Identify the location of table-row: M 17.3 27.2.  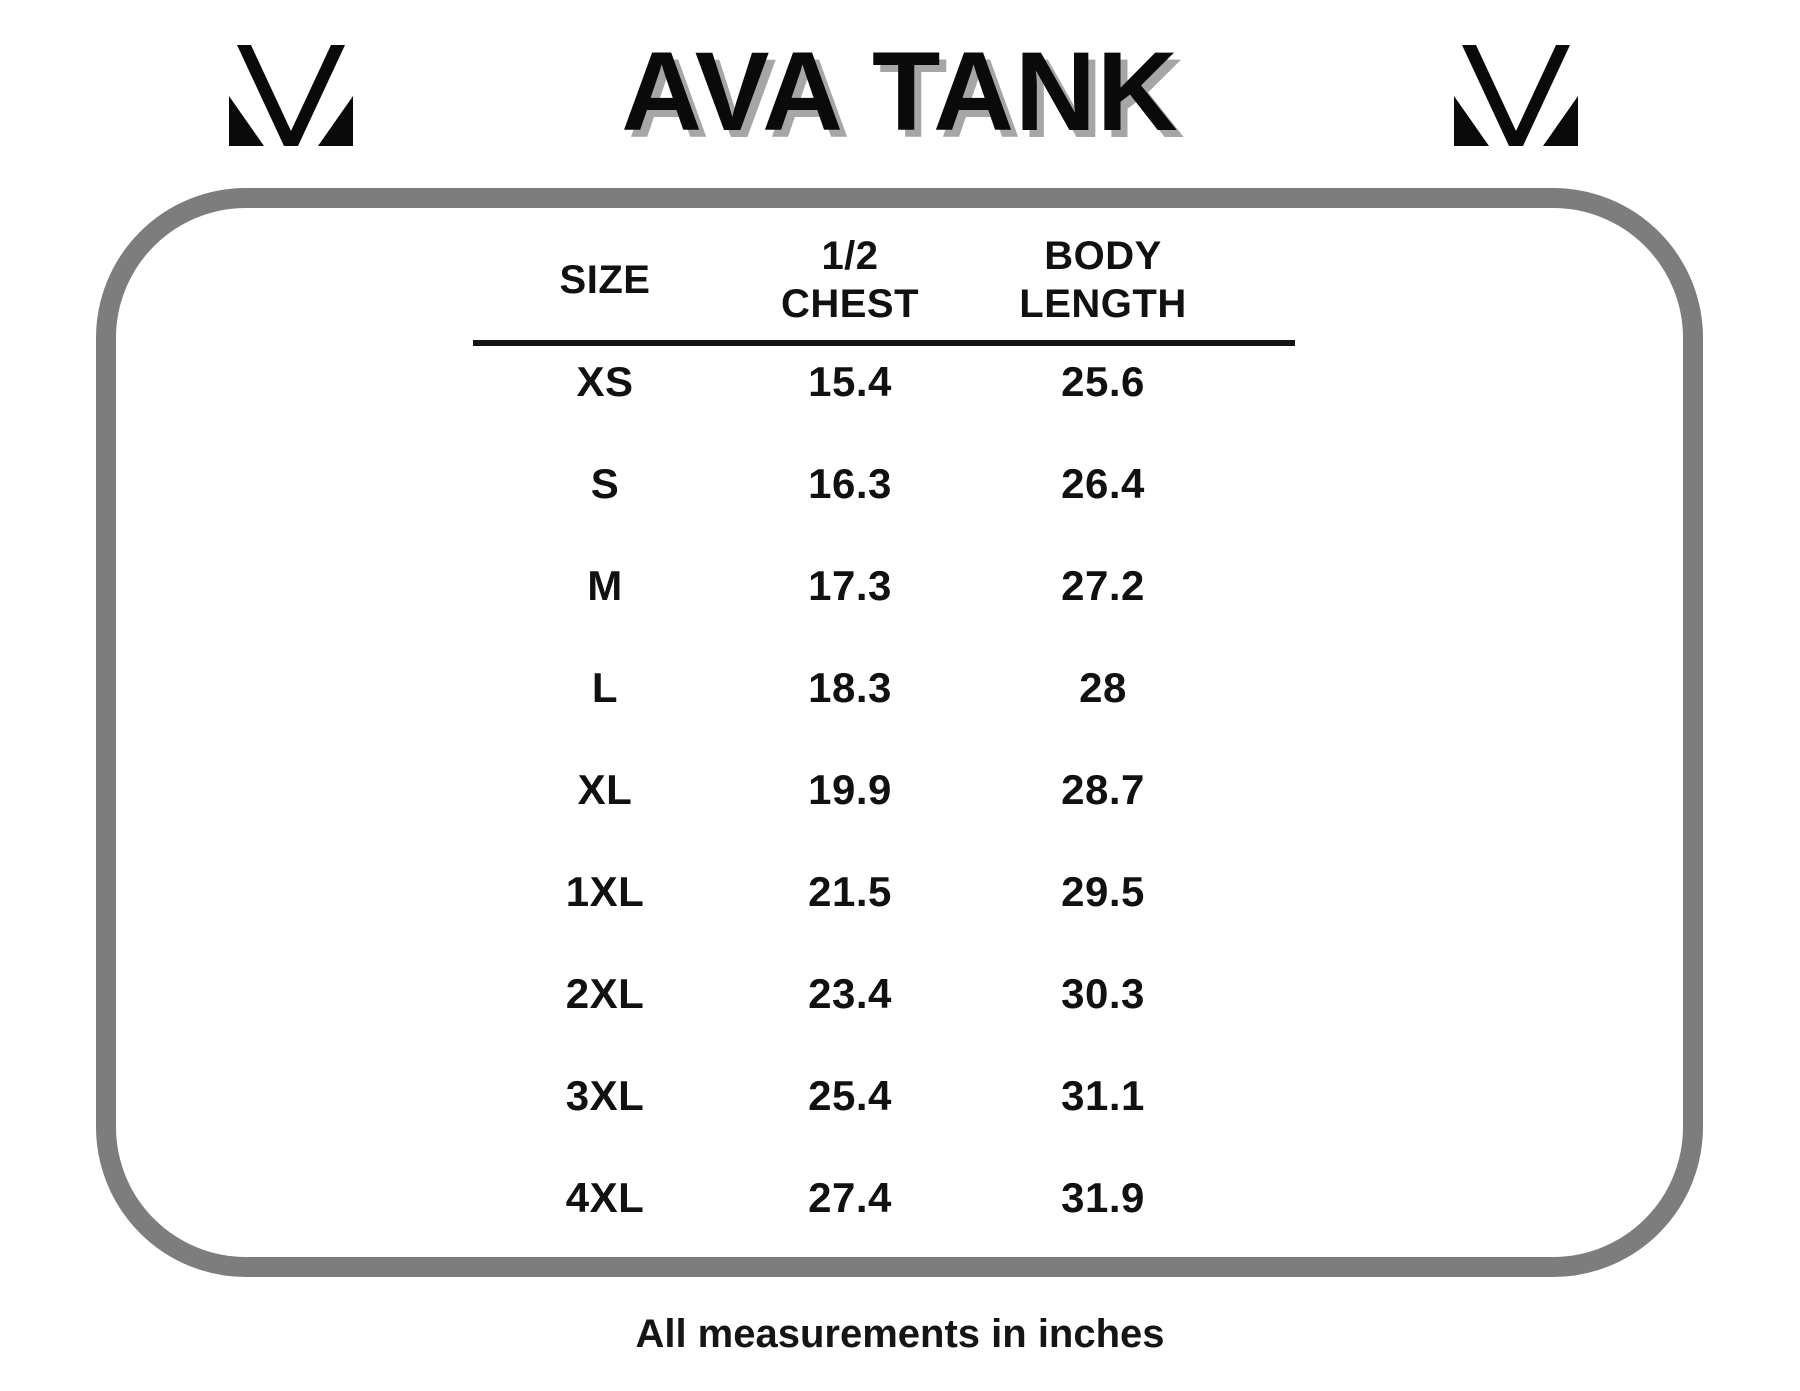
(884, 586).